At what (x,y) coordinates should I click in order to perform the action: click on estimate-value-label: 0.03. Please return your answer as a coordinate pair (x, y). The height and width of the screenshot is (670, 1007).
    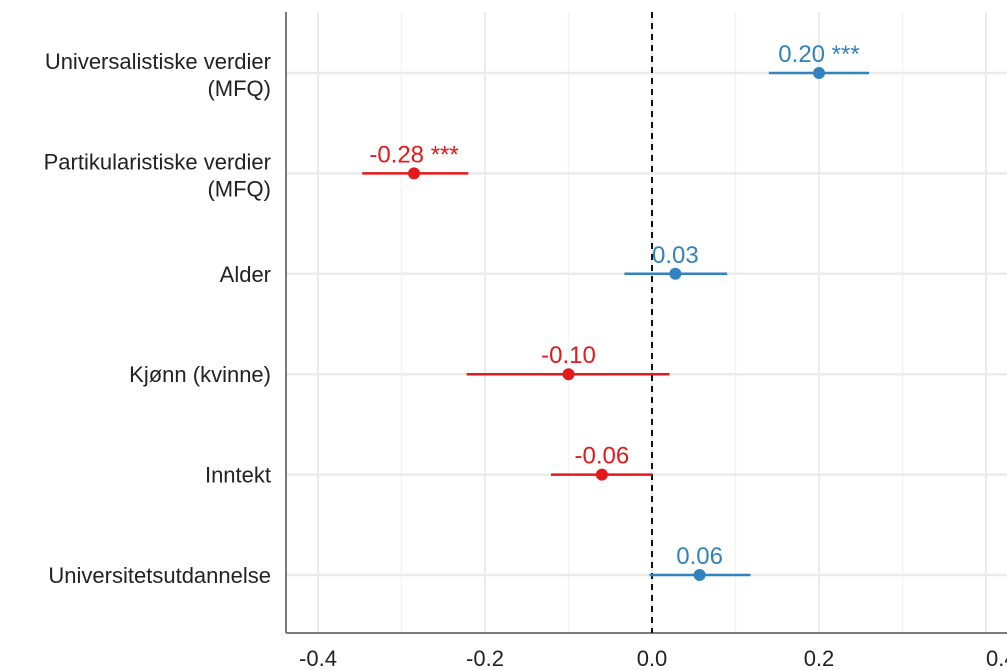
    Looking at the image, I should click on (675, 255).